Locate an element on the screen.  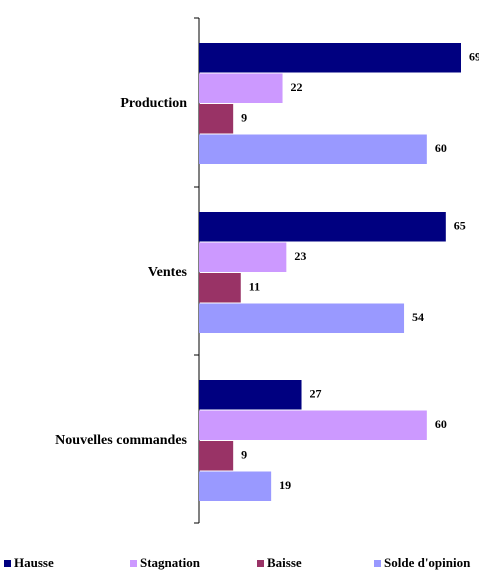
data-label: 22 is located at coordinates (297, 87).